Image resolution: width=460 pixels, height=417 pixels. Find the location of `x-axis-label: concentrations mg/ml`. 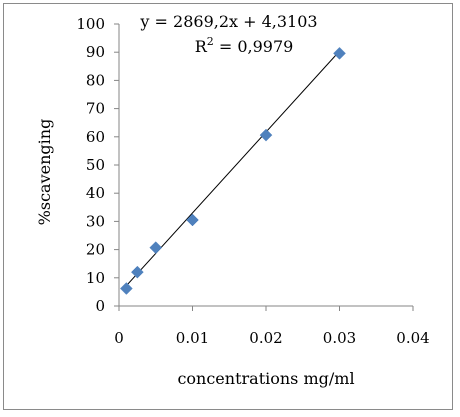

x-axis-label: concentrations mg/ml is located at coordinates (265, 378).